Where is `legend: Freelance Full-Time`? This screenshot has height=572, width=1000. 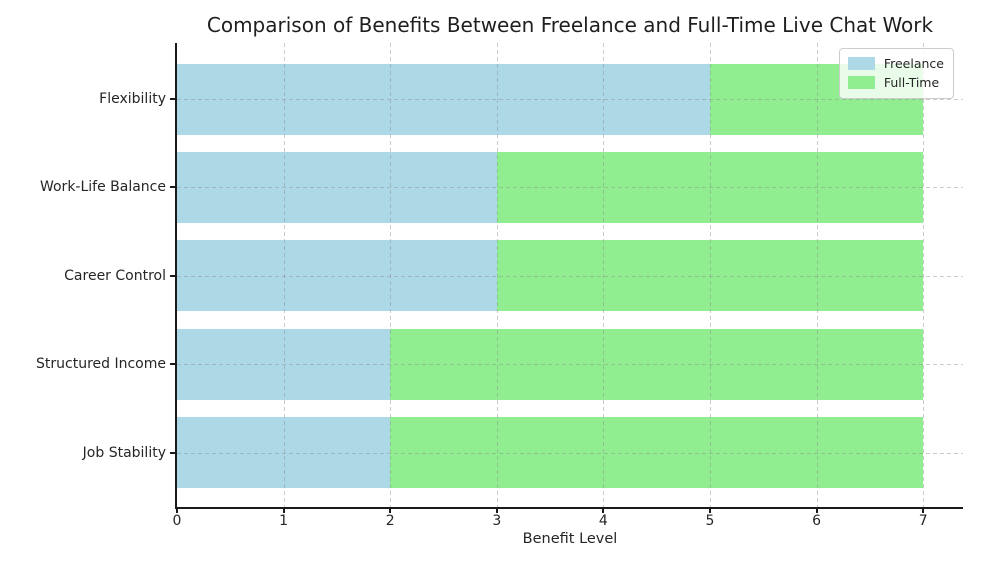
legend: Freelance Full-Time is located at coordinates (896, 73).